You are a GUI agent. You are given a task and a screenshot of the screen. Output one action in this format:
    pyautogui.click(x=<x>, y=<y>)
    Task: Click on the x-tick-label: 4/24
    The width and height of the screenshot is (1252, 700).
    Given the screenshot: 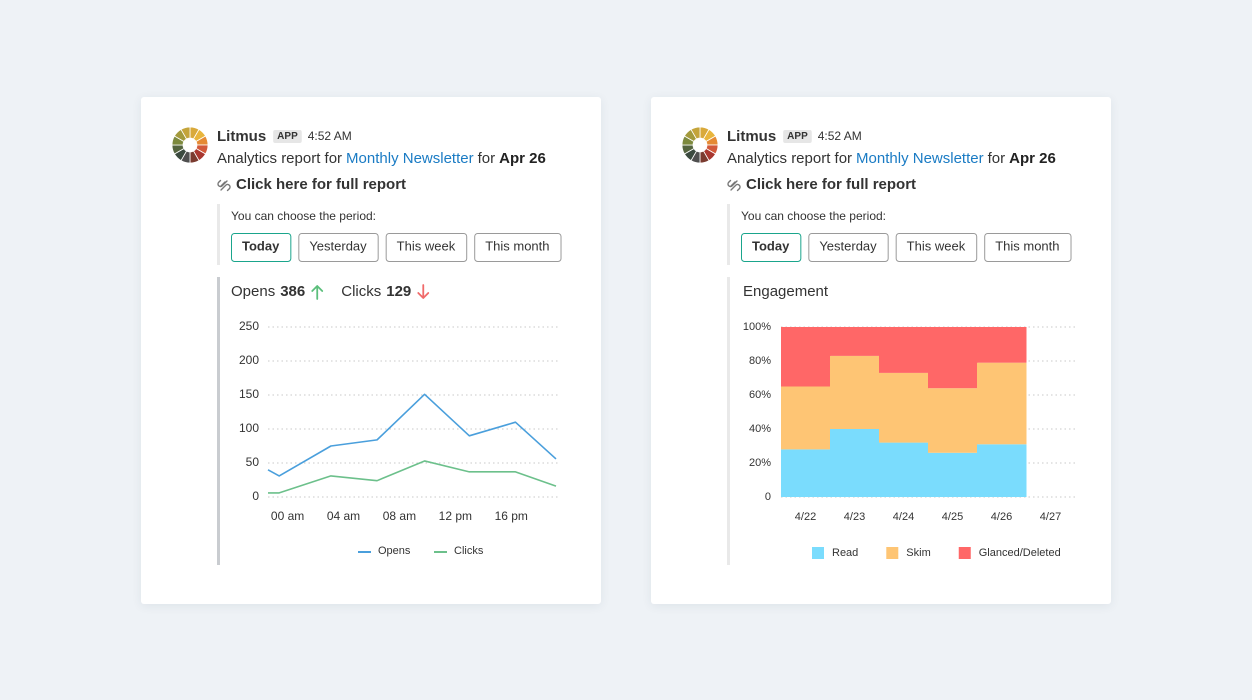 What is the action you would take?
    pyautogui.click(x=903, y=517)
    